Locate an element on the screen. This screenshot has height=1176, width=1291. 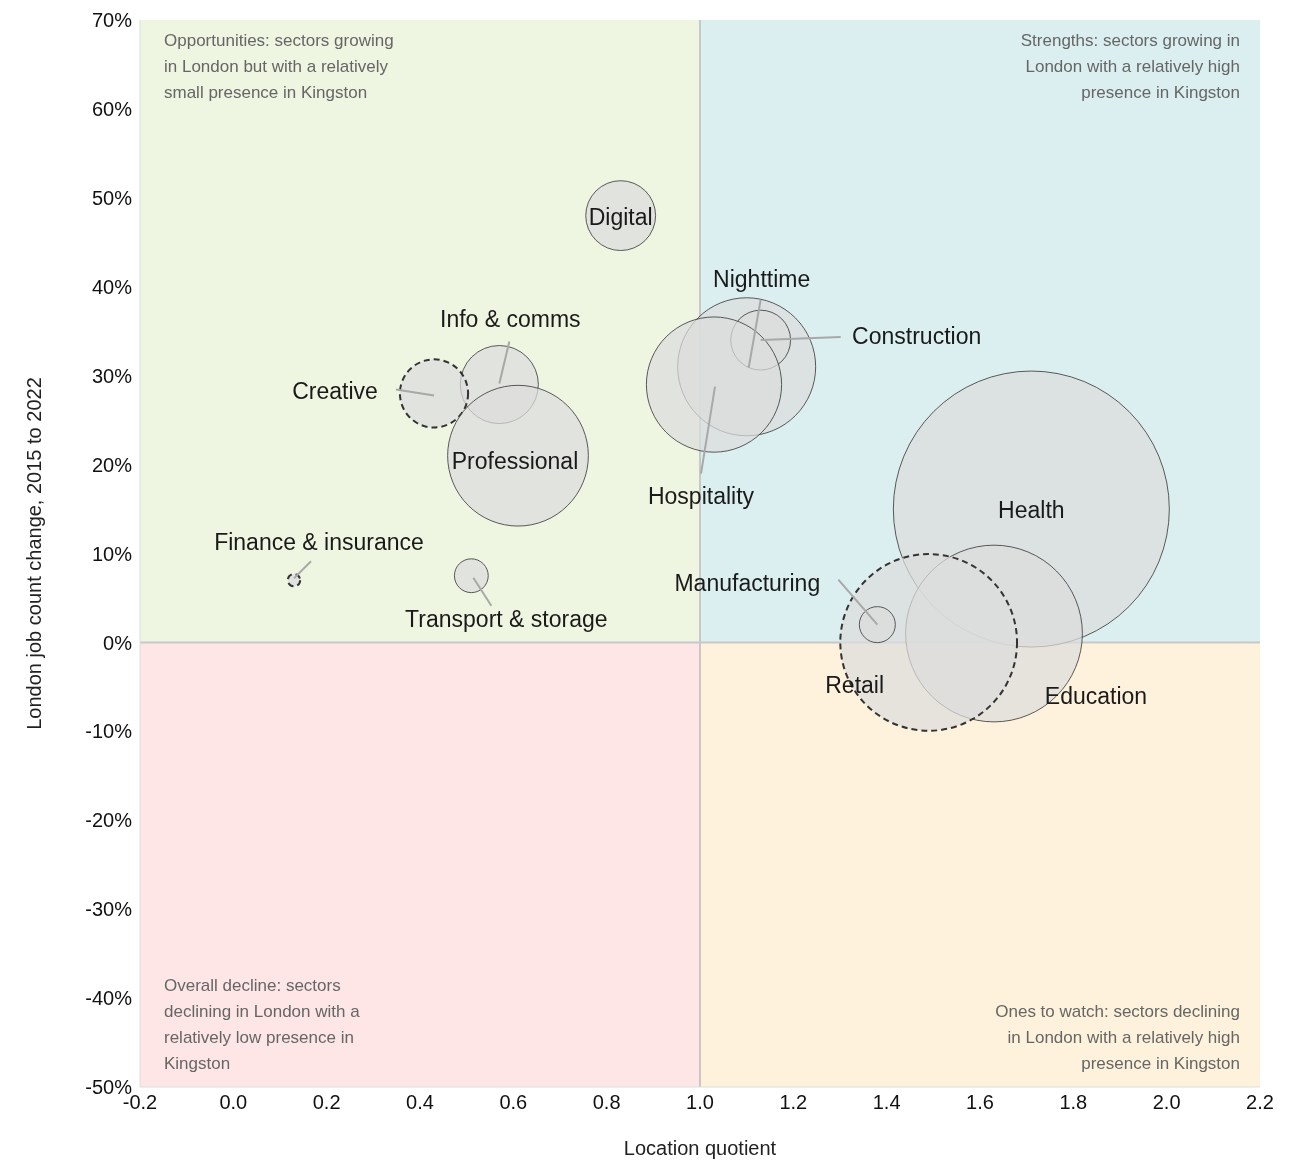
x-tick-label: 0.6 is located at coordinates (513, 1102).